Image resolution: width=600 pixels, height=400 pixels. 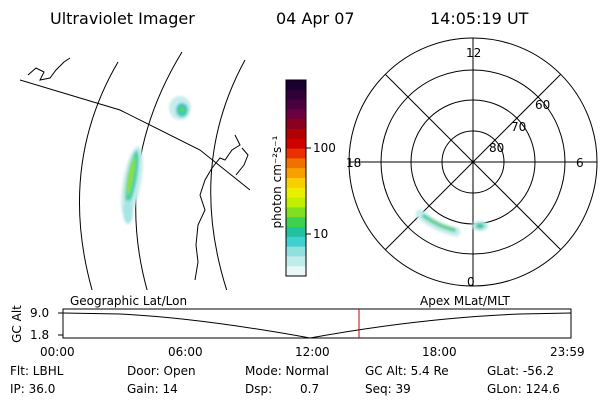 What do you see at coordinates (17, 324) in the screenshot?
I see `gc-alt-axis-label: GC Alt` at bounding box center [17, 324].